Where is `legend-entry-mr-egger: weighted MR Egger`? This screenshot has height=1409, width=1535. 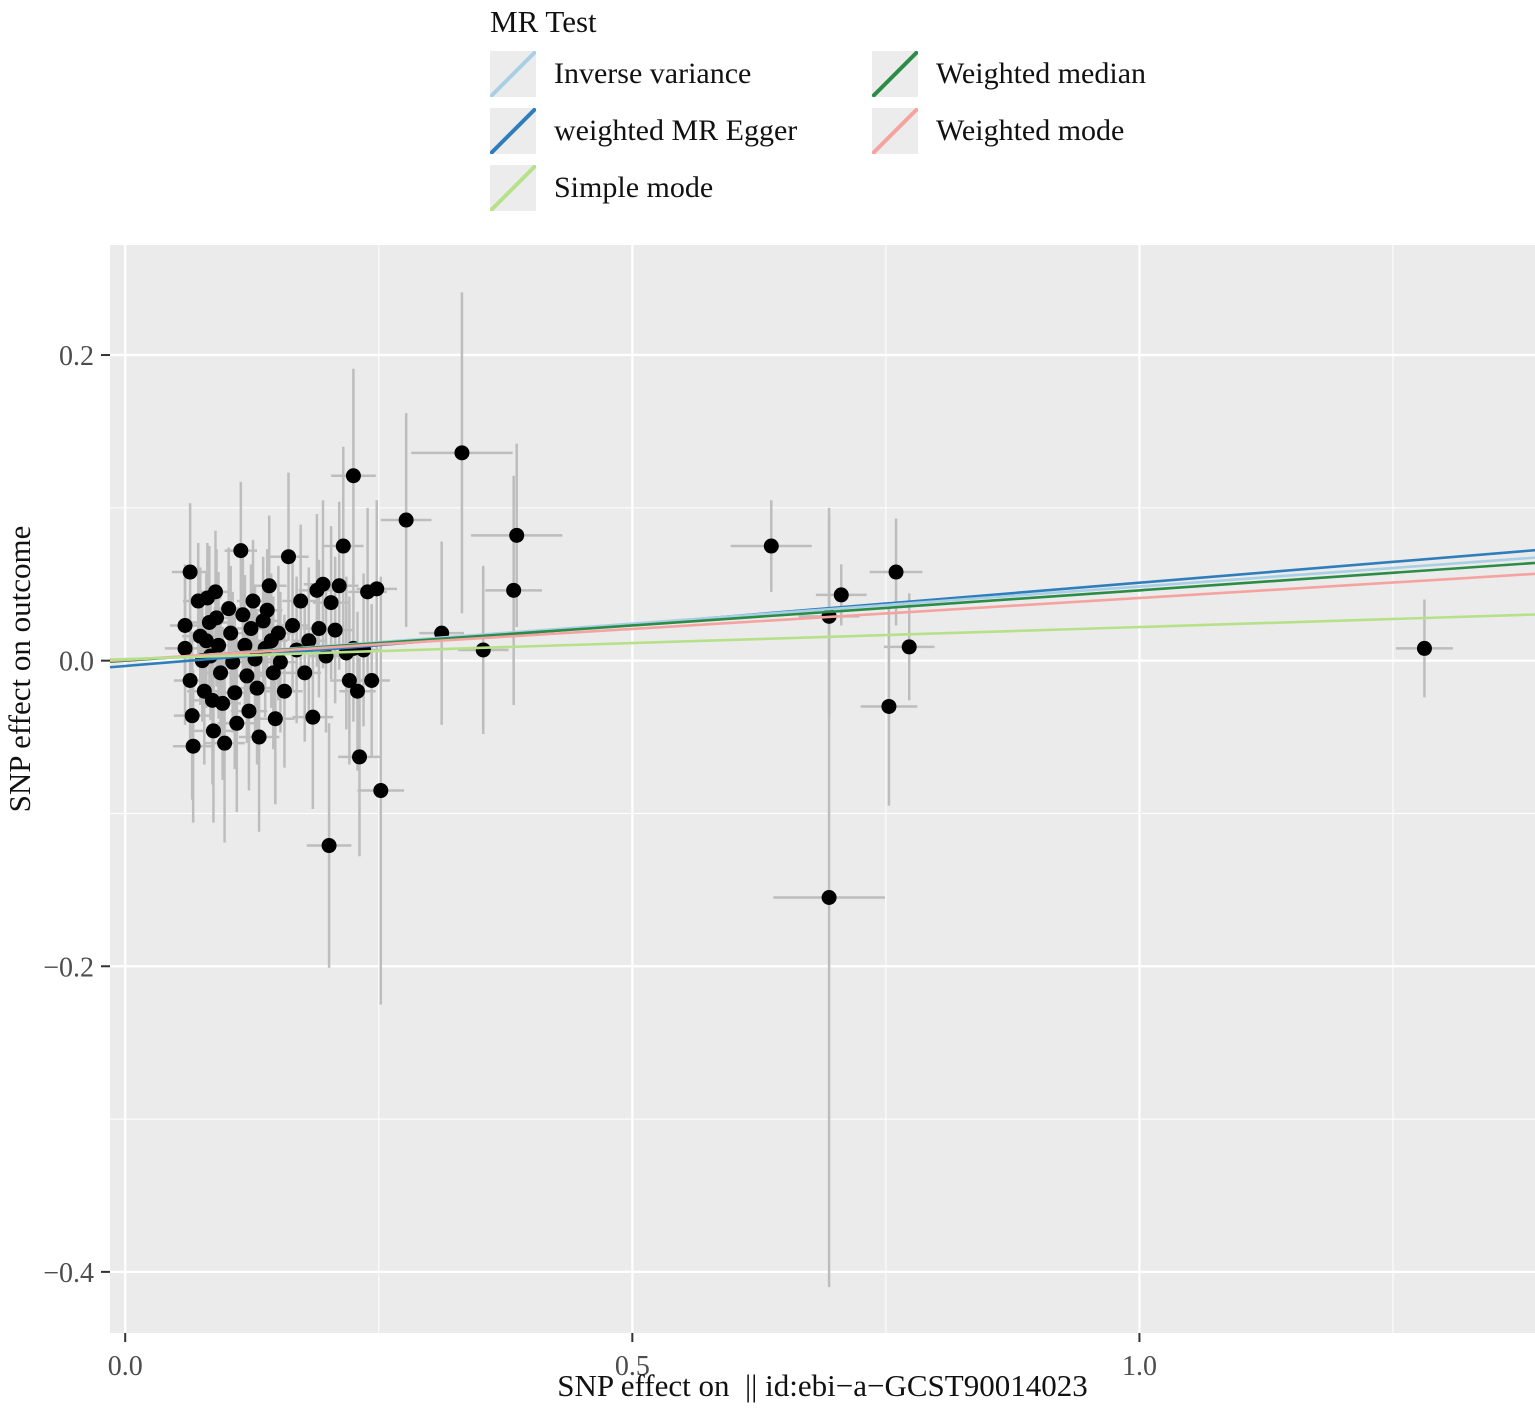 legend-entry-mr-egger: weighted MR Egger is located at coordinates (681, 131).